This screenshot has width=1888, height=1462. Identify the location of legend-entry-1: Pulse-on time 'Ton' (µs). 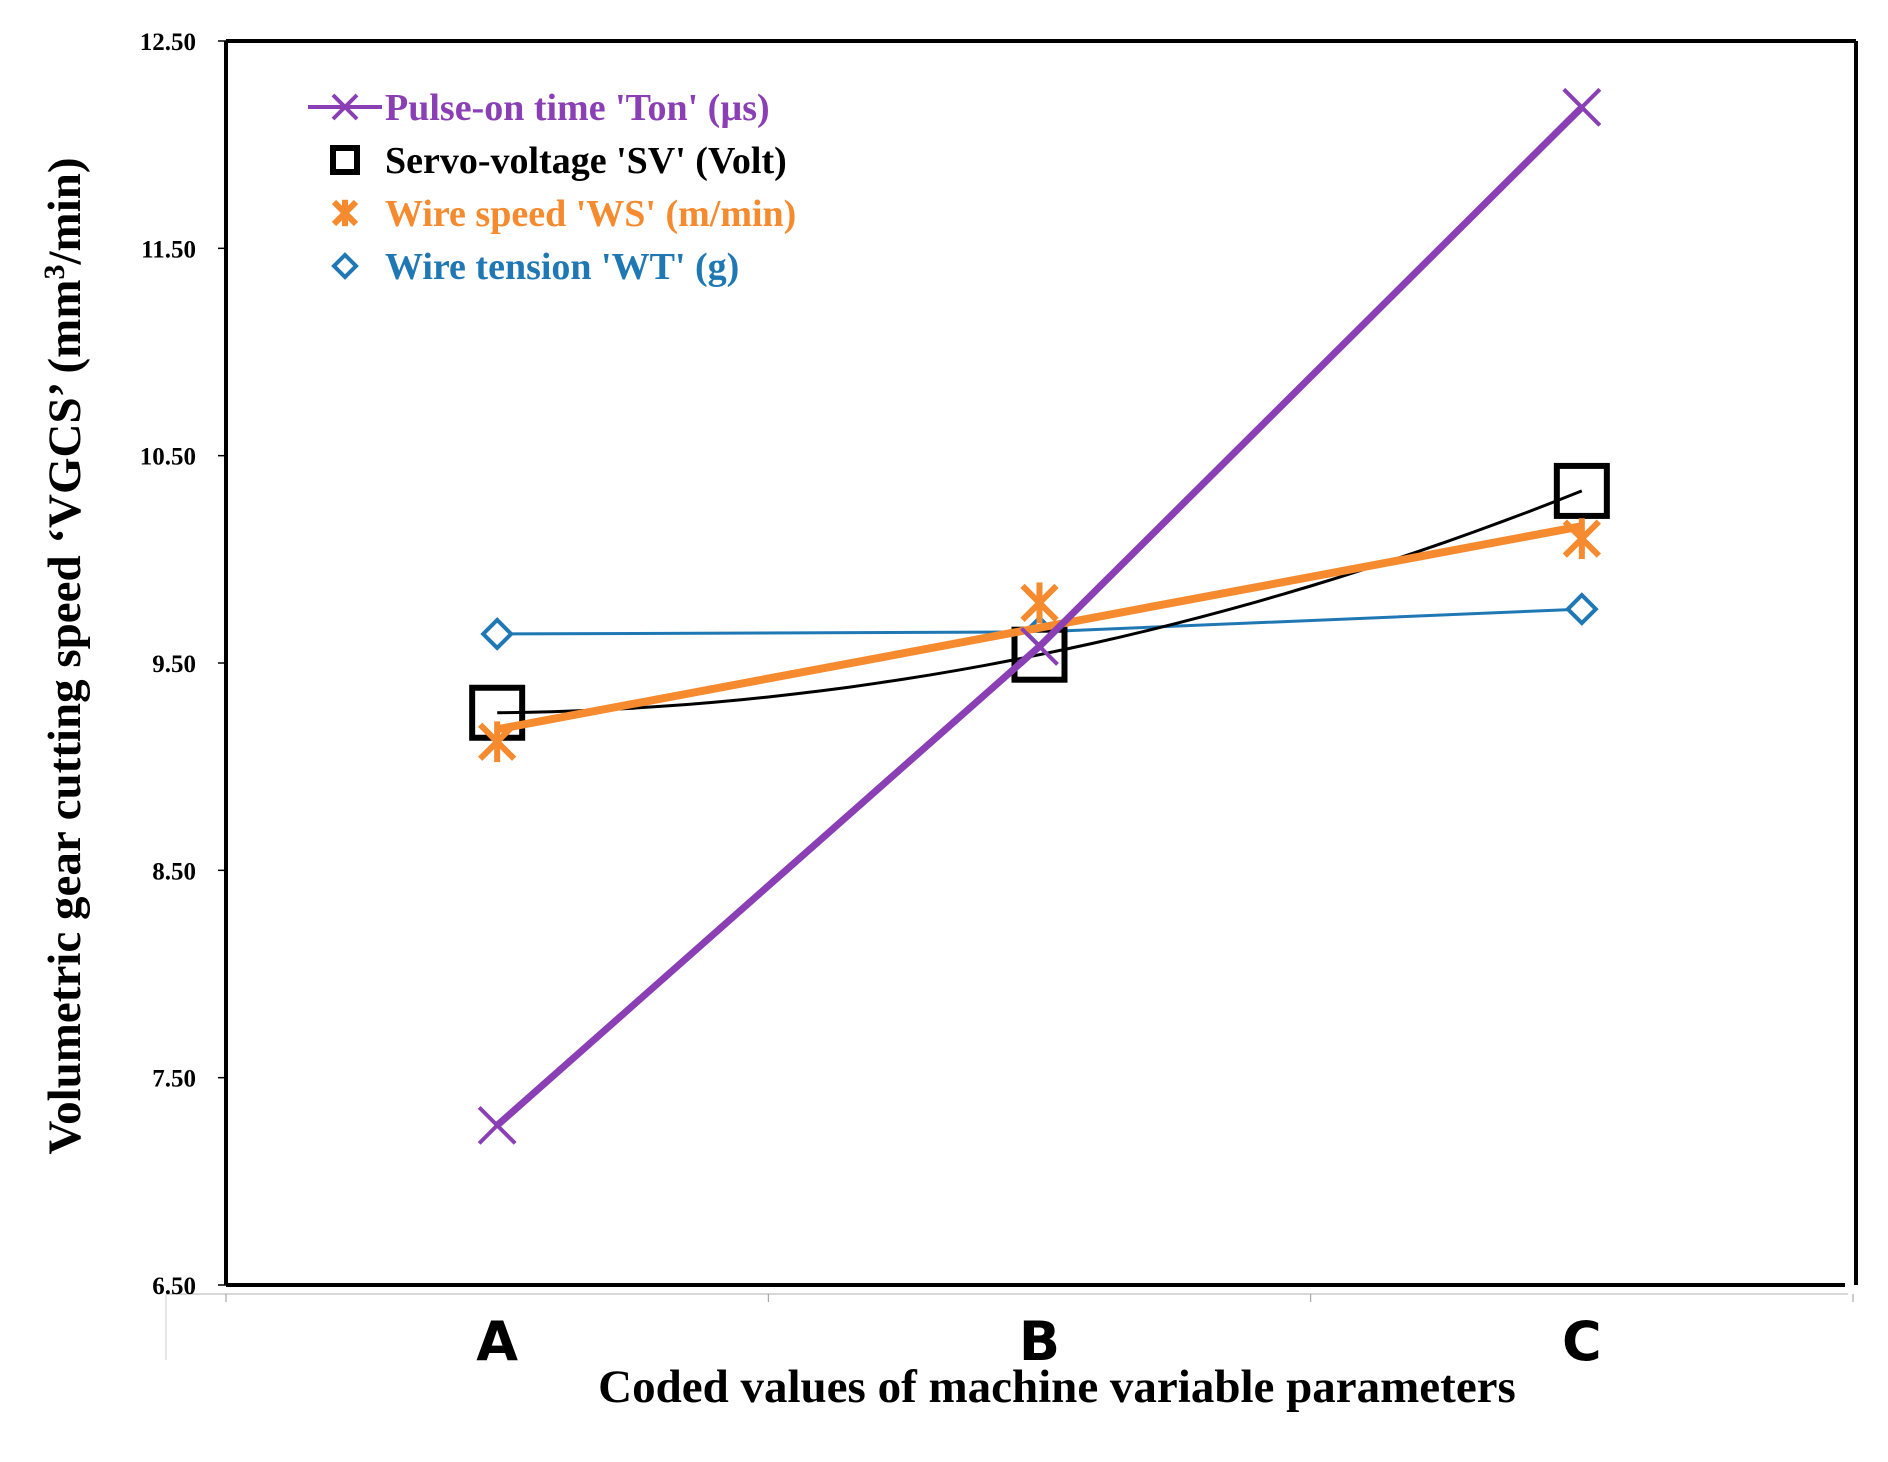
(539, 108).